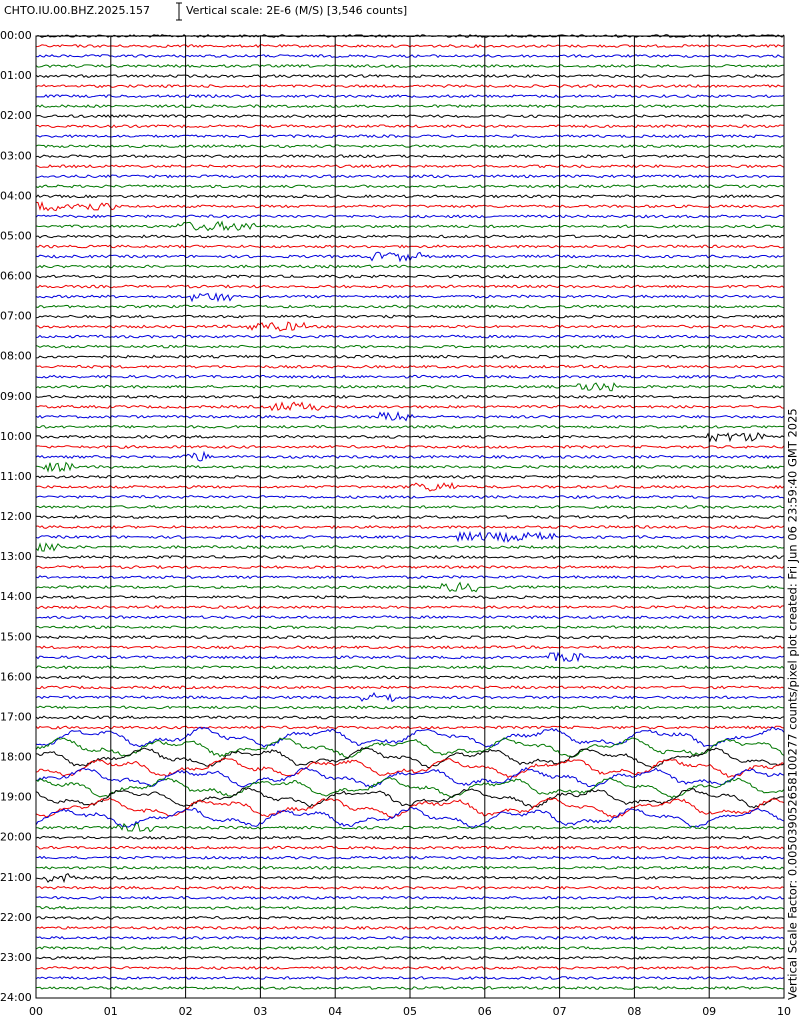 Image resolution: width=800 pixels, height=1024 pixels. I want to click on minute-label: 05, so click(410, 1011).